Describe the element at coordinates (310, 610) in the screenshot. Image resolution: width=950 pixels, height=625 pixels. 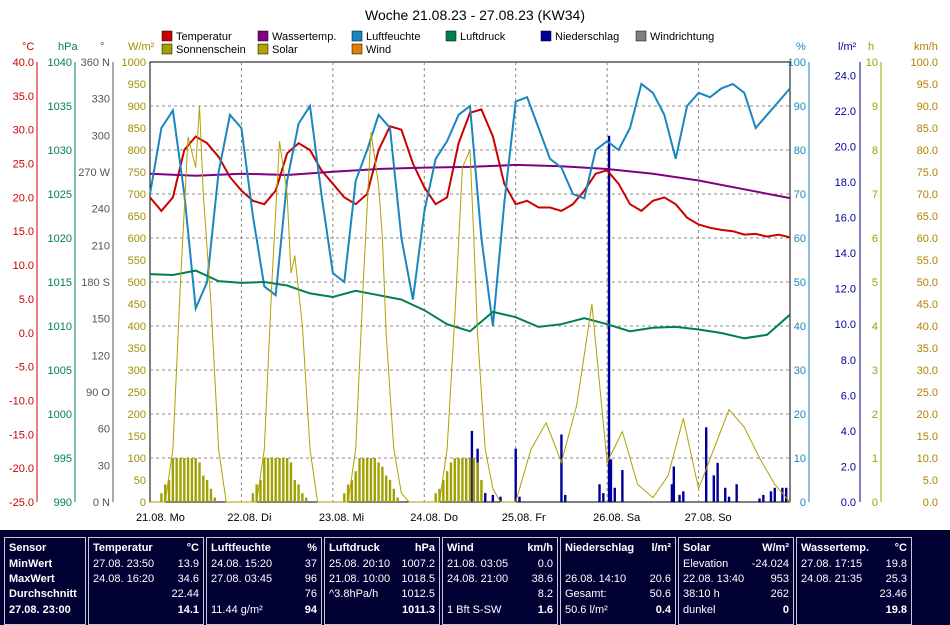
I see `hum-current-value: 94` at that location.